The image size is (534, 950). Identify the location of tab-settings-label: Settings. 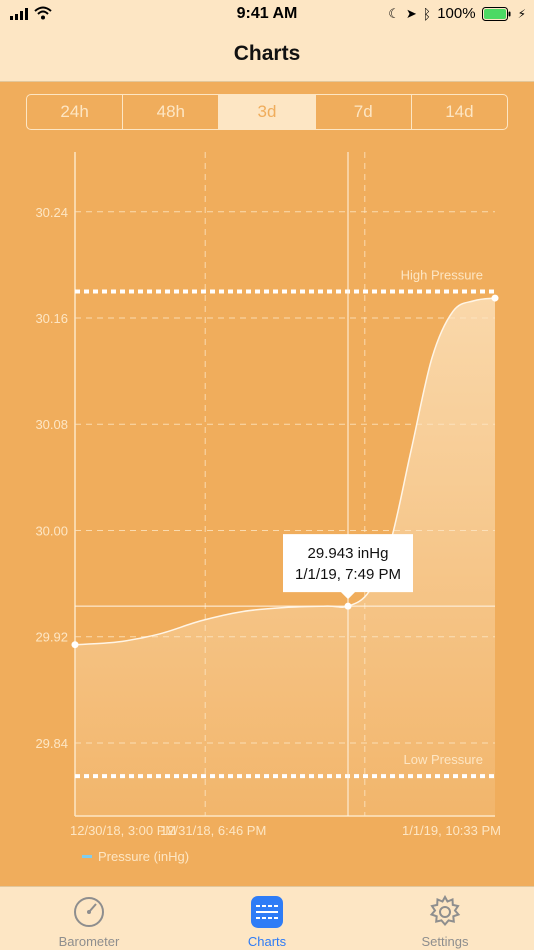
(445, 941).